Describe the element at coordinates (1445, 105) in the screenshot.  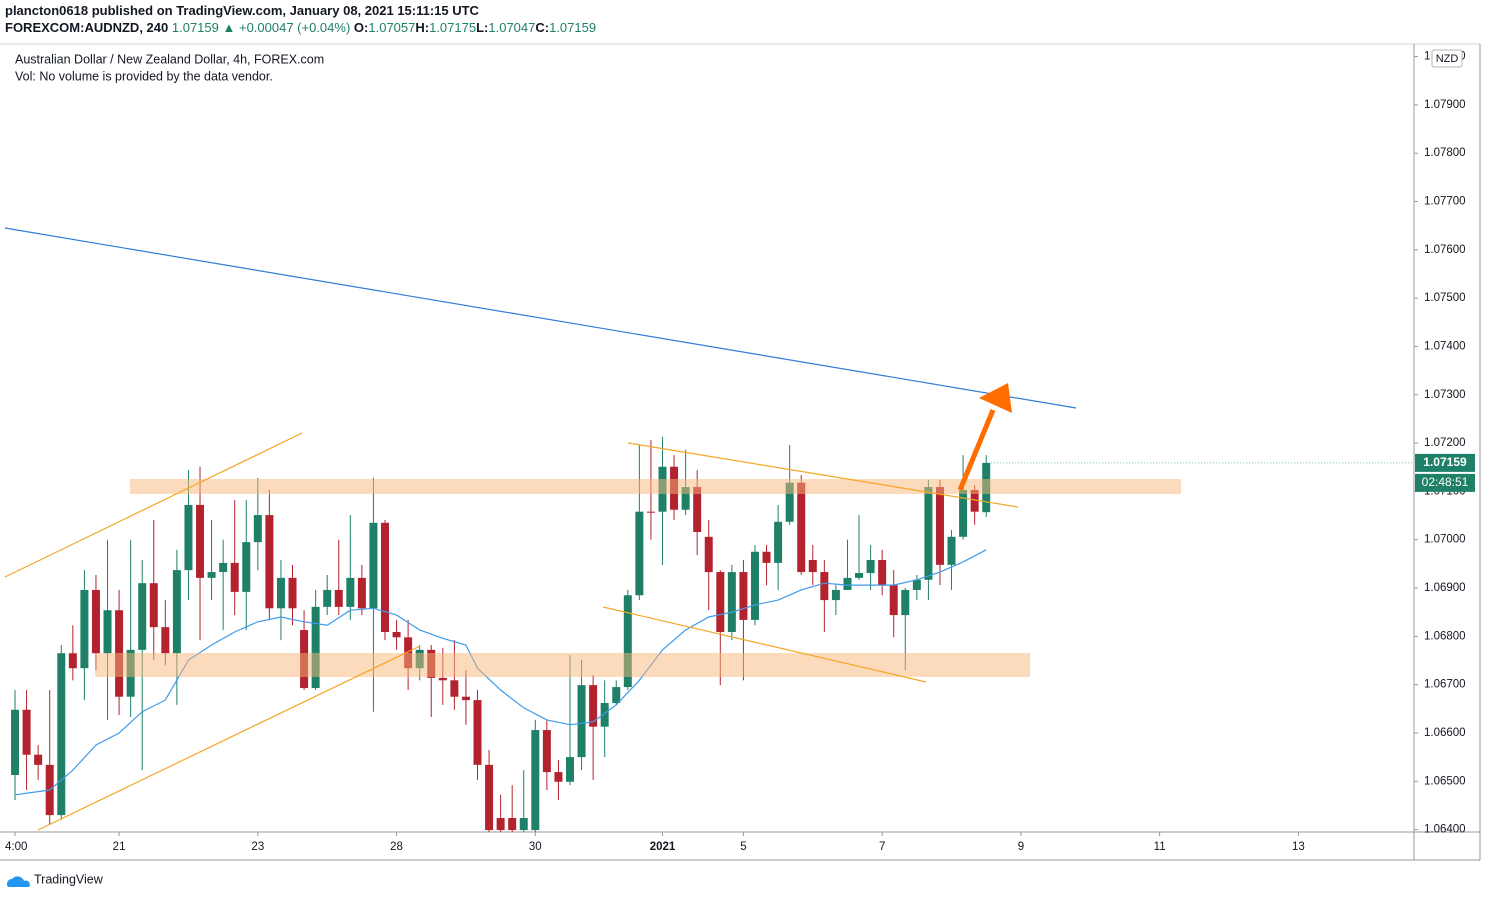
I see `y-tick-label: 1.07900` at that location.